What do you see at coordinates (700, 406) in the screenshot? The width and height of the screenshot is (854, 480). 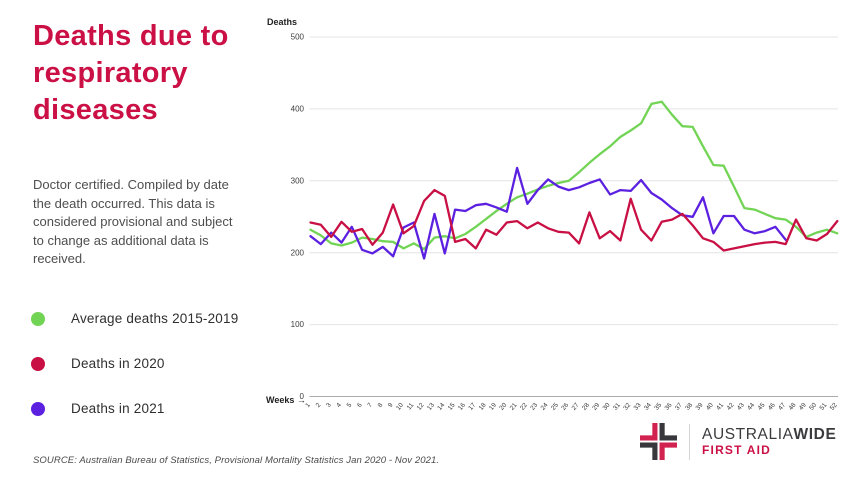 I see `x-tick-label-week-39: 39` at bounding box center [700, 406].